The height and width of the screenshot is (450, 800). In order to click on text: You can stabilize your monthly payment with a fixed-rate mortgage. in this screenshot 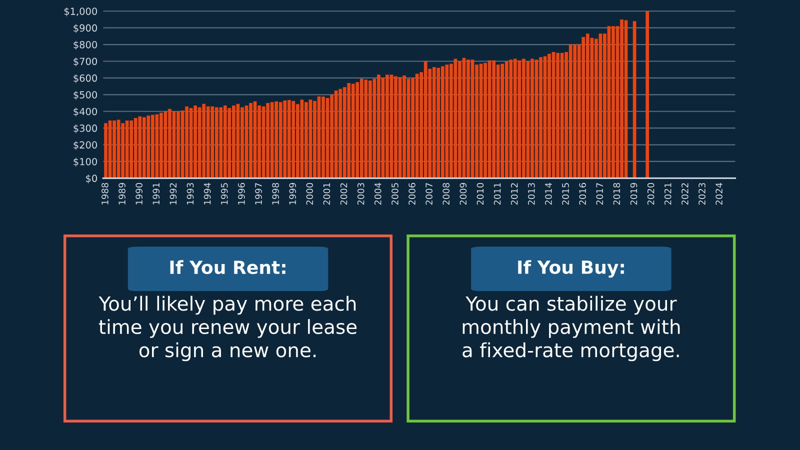, I will do `click(571, 329)`.